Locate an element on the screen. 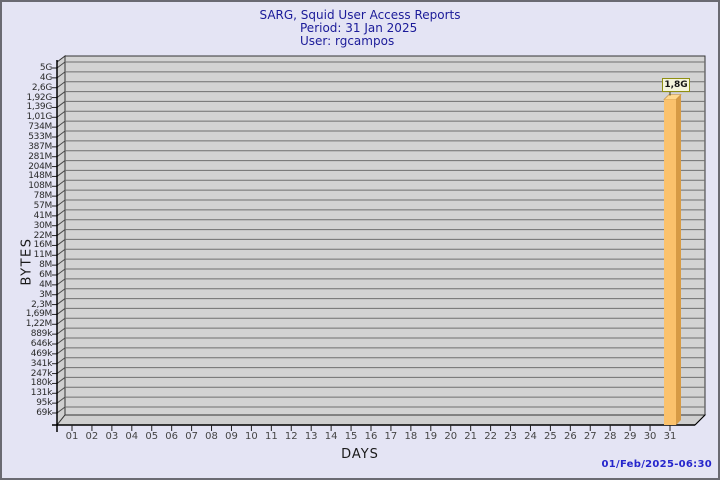  x-axis-tick-label: 04 is located at coordinates (132, 436).